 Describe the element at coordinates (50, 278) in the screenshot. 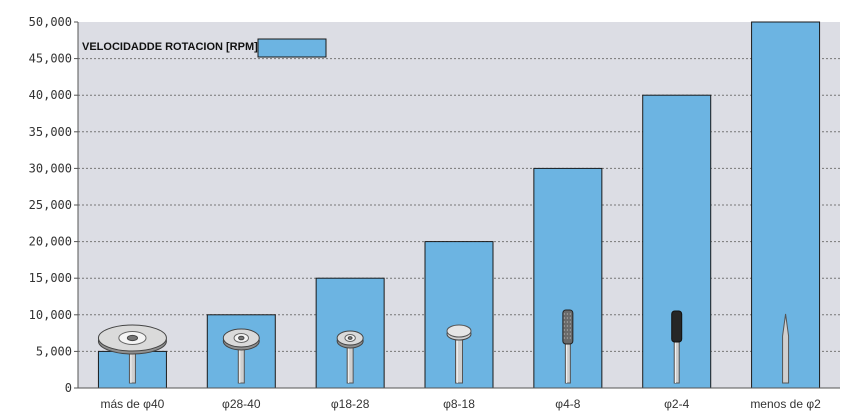

I see `y-tick-label: 15,000` at that location.